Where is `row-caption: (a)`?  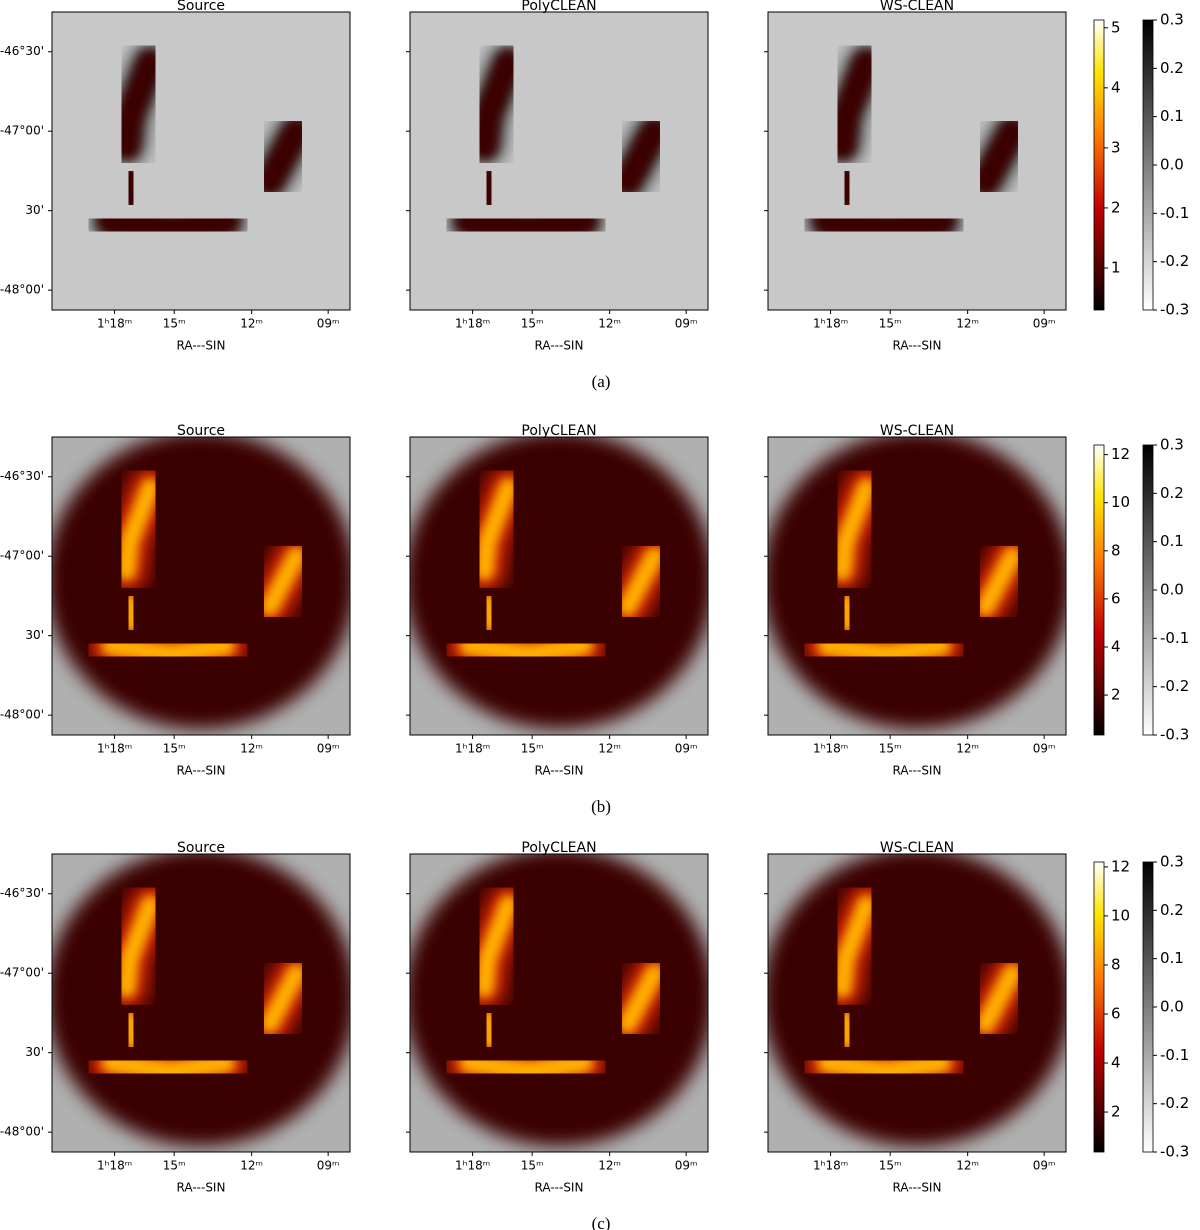
row-caption: (a) is located at coordinates (601, 381).